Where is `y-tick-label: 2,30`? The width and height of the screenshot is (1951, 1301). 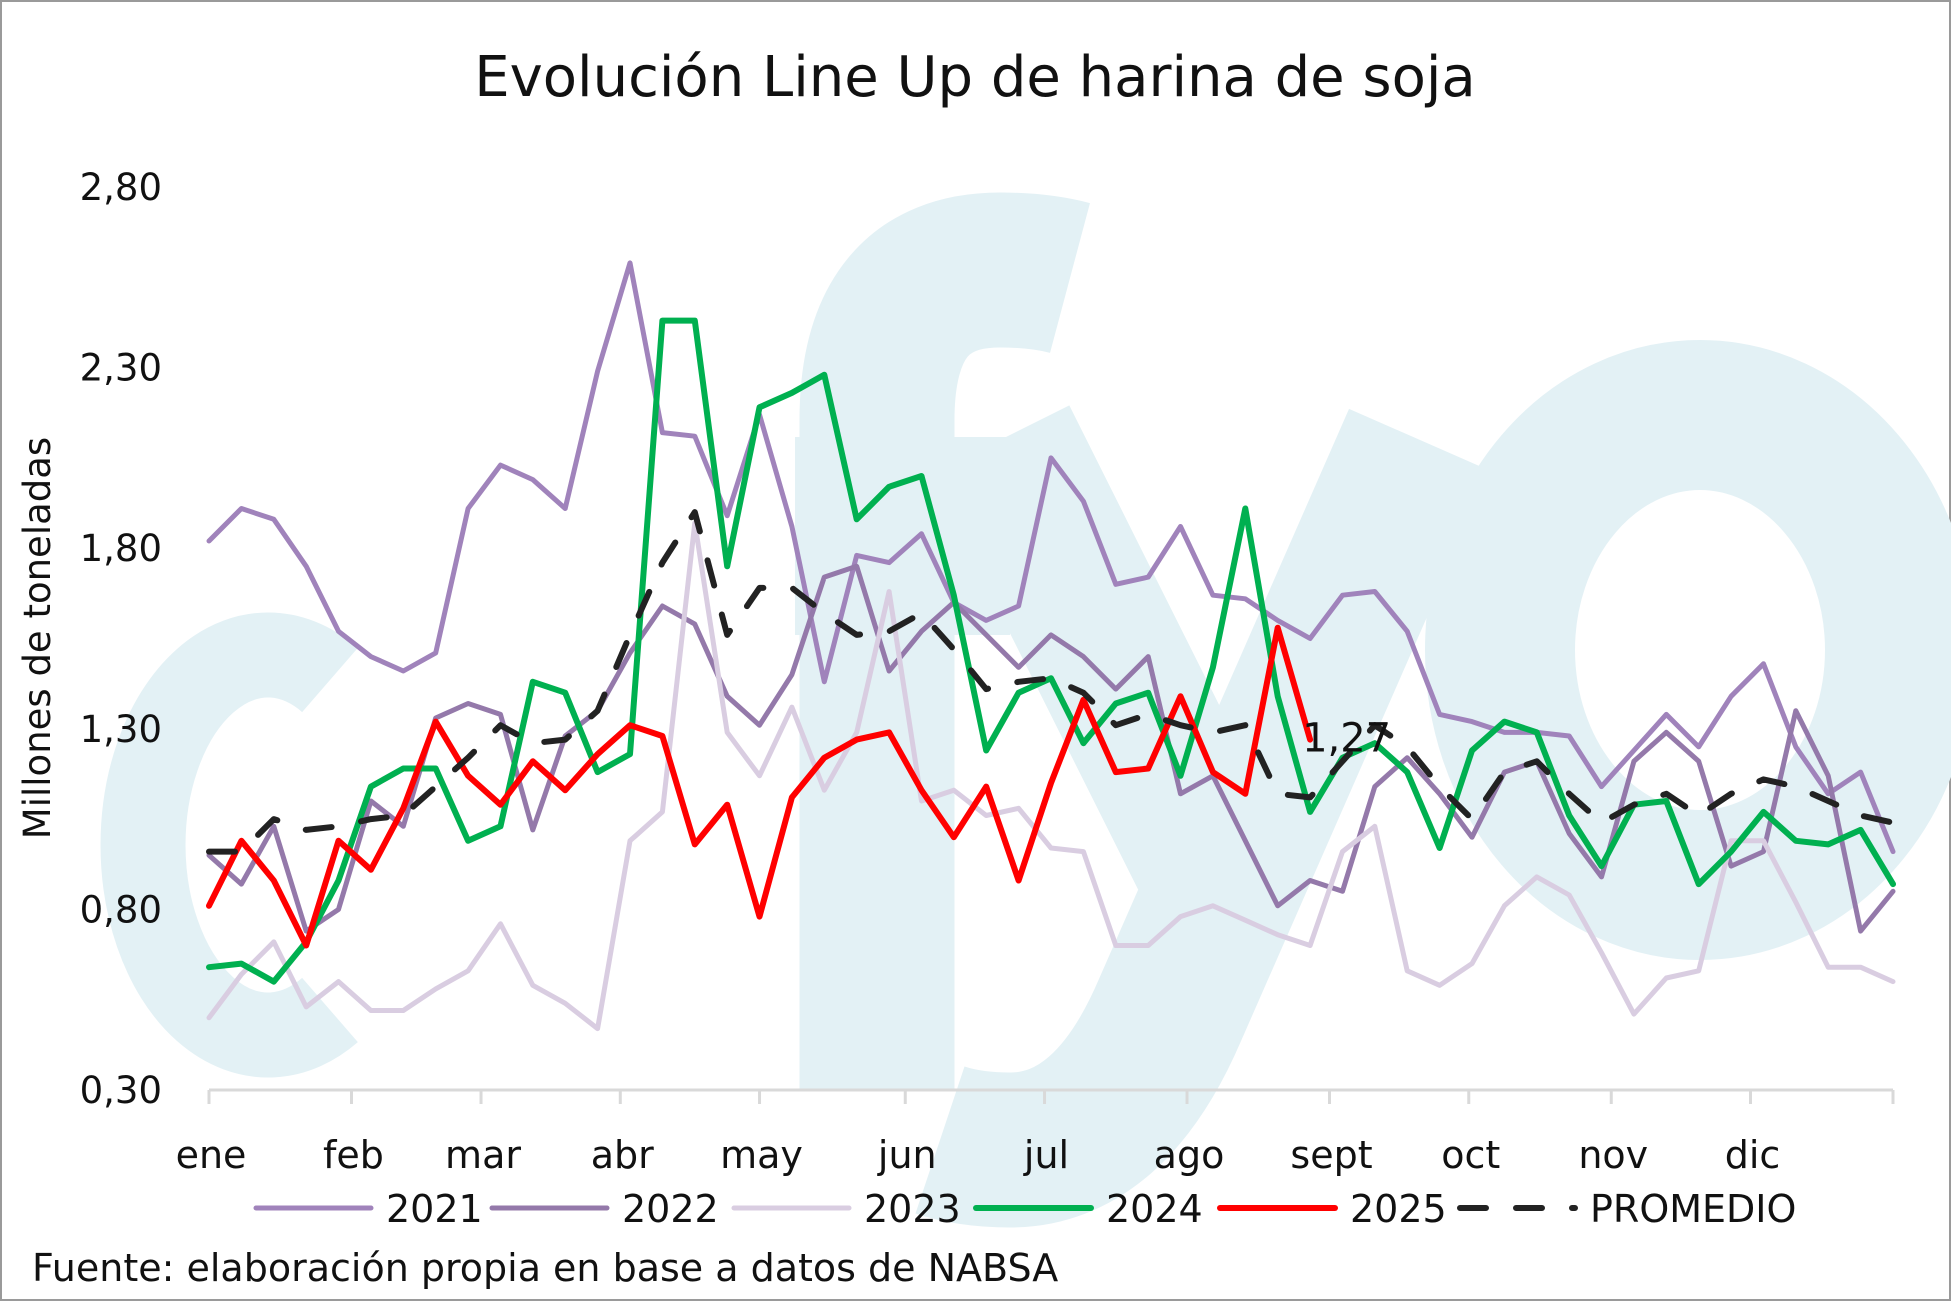
y-tick-label: 2,30 is located at coordinates (121, 368).